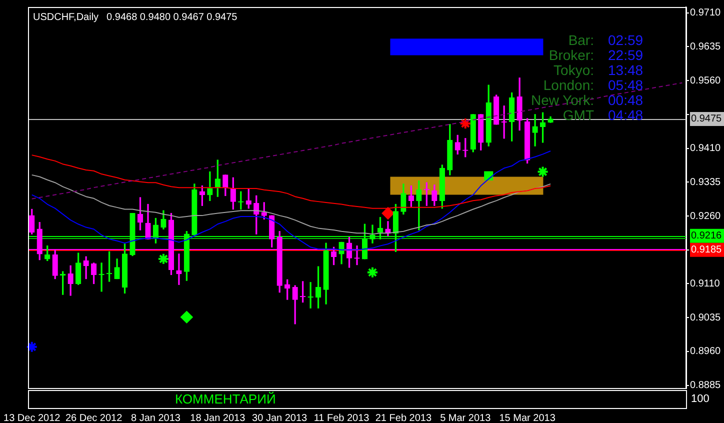 This screenshot has width=724, height=423. What do you see at coordinates (155, 417) in the screenshot?
I see `x-tick-label: 8 Jan 2013` at bounding box center [155, 417].